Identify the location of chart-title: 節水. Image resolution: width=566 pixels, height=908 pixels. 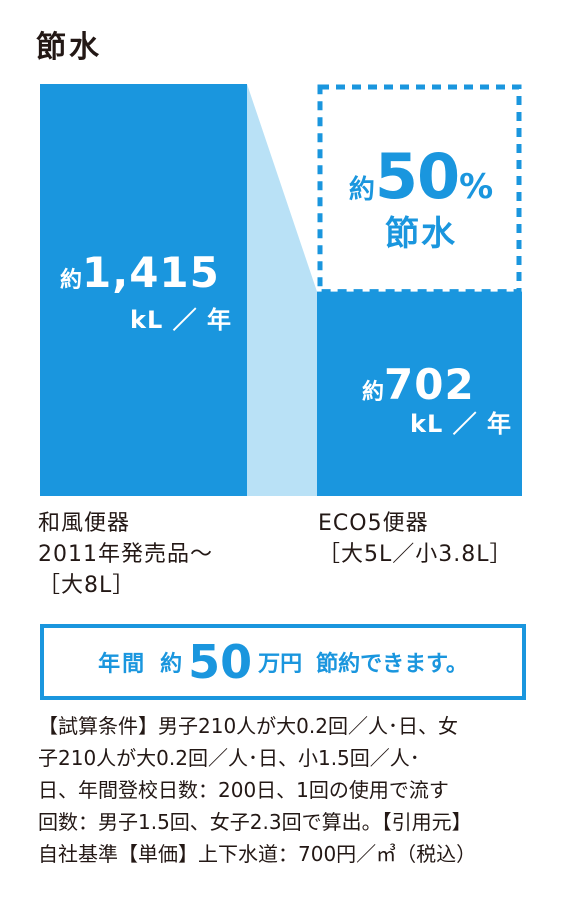
(69, 47).